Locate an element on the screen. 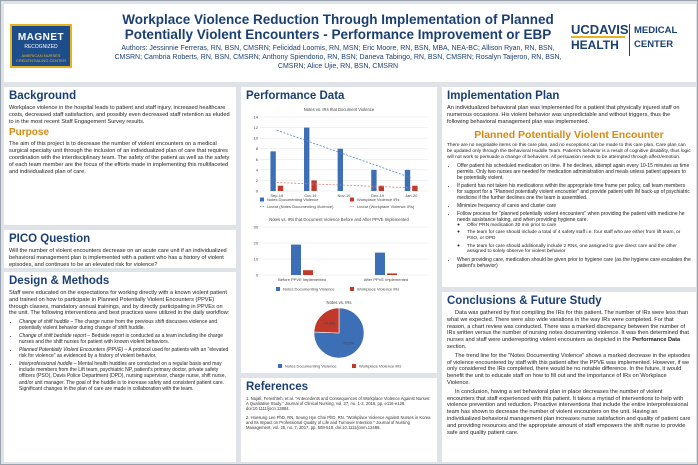 Image resolution: width=698 pixels, height=465 pixels. y-tick-label: 6 is located at coordinates (257, 159).